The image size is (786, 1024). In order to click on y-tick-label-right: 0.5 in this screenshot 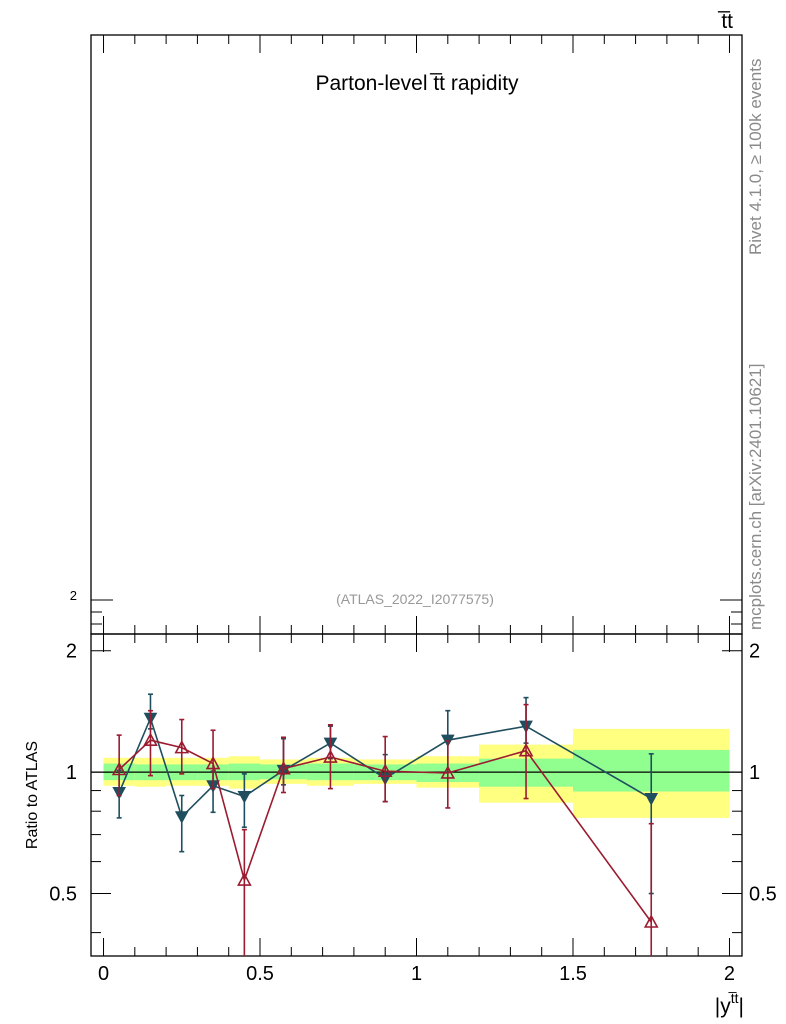, I will do `click(763, 895)`.